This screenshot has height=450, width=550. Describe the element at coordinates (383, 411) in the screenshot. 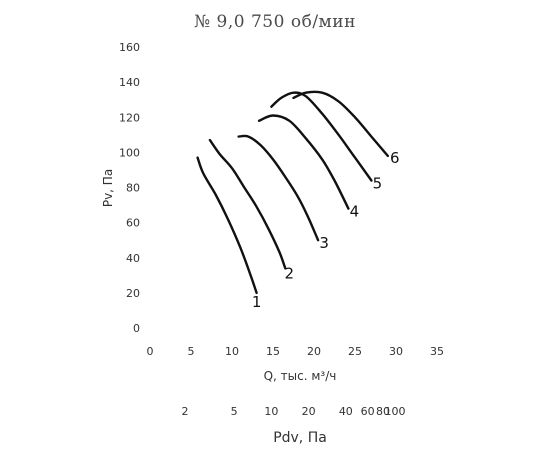

I see `secondary-tick-label: 80` at that location.